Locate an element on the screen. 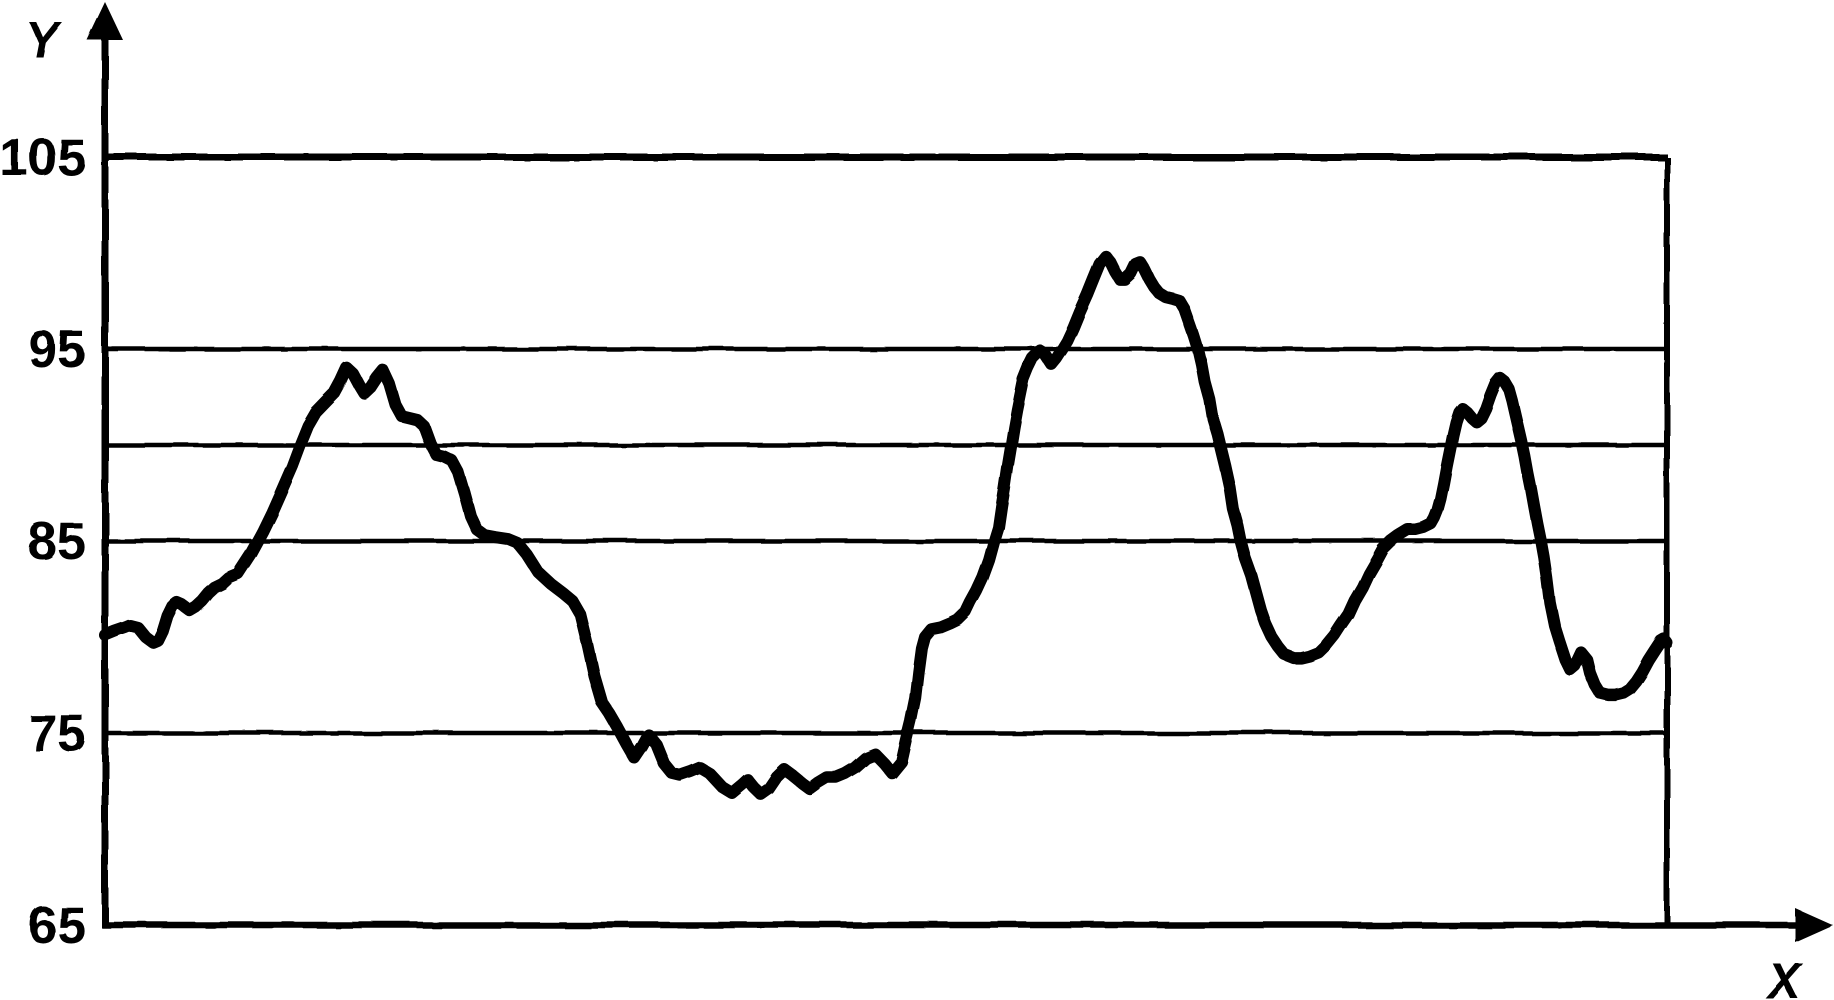  y-tick-labels: 105 95 85 75 65 is located at coordinates (43, 542).